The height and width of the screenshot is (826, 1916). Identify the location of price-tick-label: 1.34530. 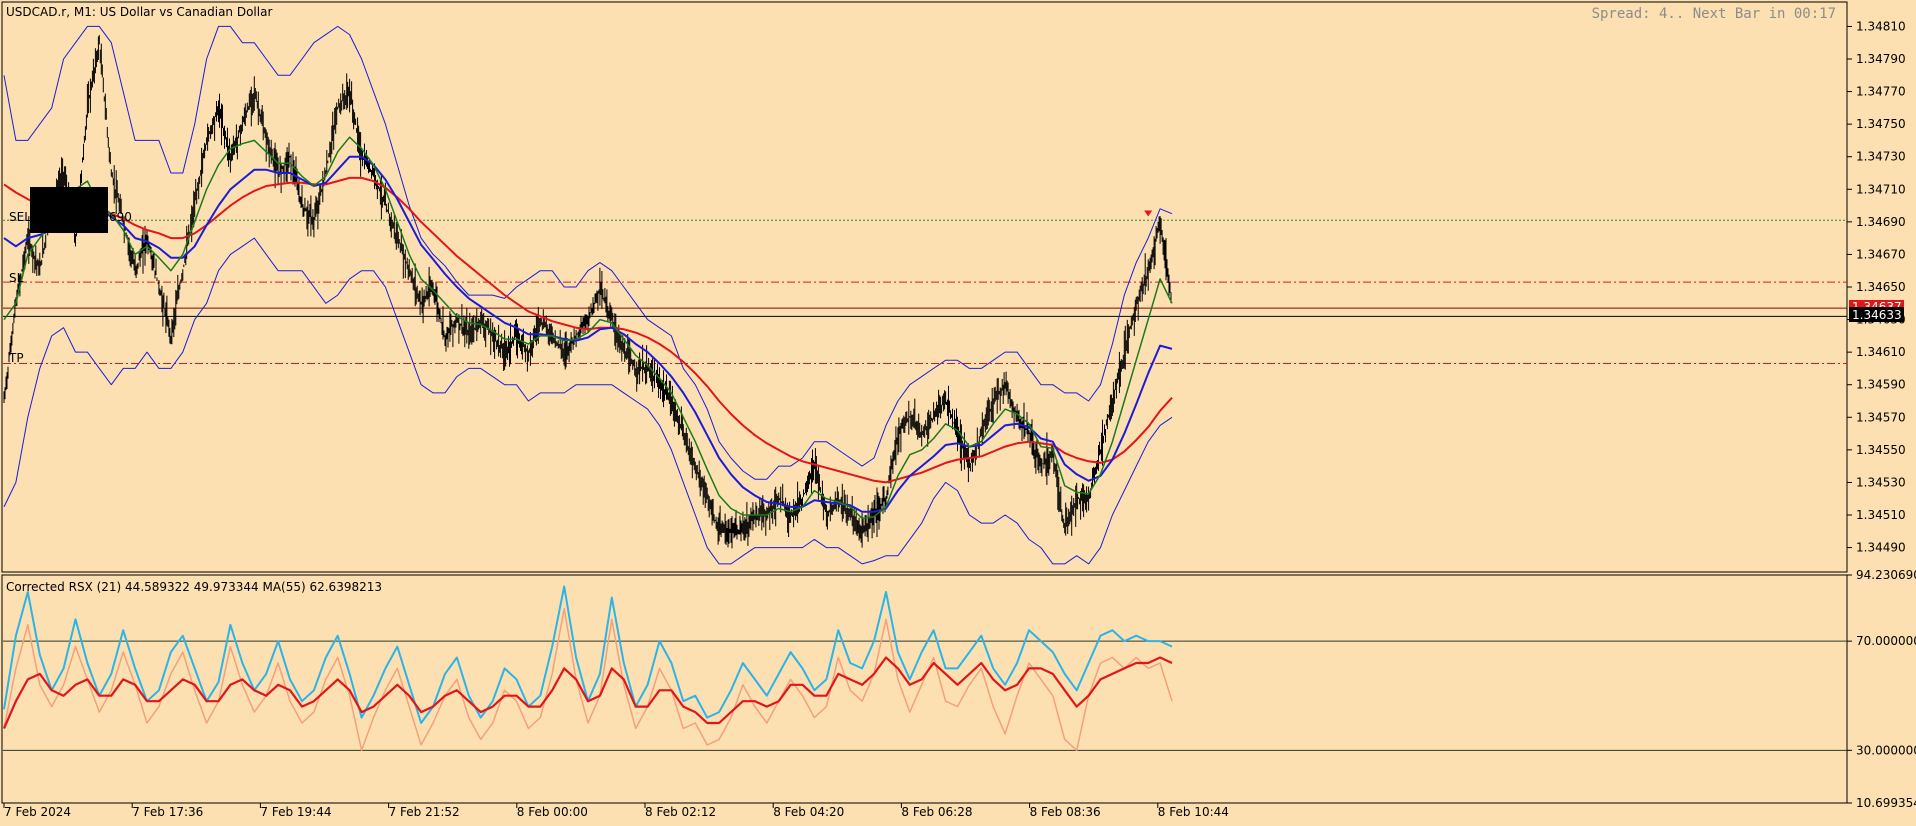
(1881, 482).